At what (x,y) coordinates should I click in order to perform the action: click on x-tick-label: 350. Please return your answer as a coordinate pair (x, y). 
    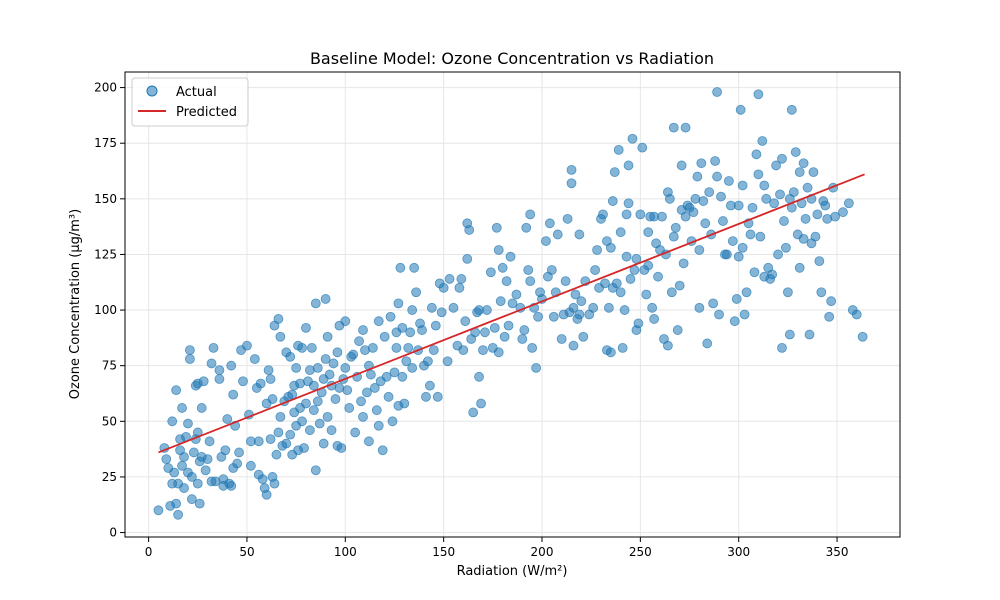
    Looking at the image, I should click on (837, 552).